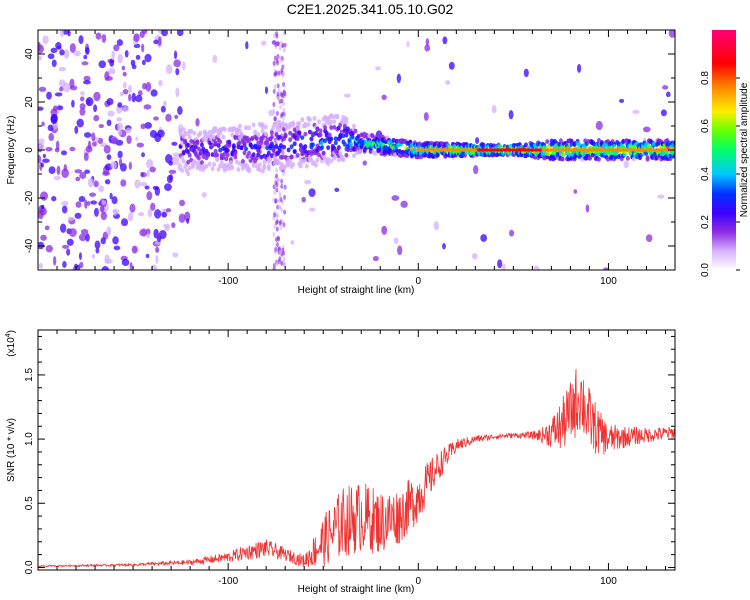 Image resolution: width=750 pixels, height=600 pixels. I want to click on colorbar-ticks: 0.0 0.2 0.4 0.6 0.8, so click(720, 174).